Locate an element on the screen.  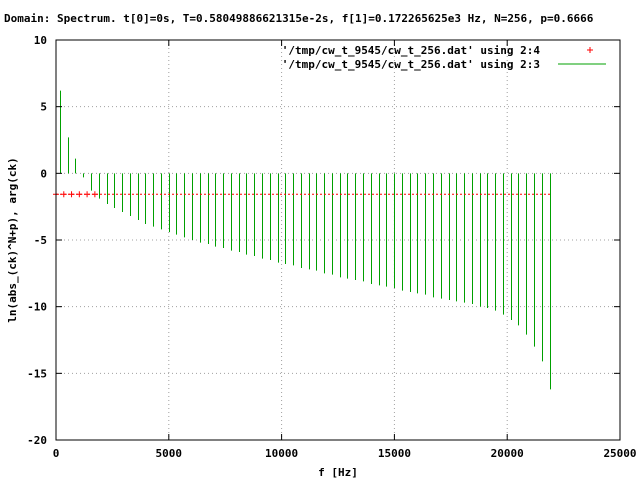
y-tick-label: -15 is located at coordinates (37, 373).